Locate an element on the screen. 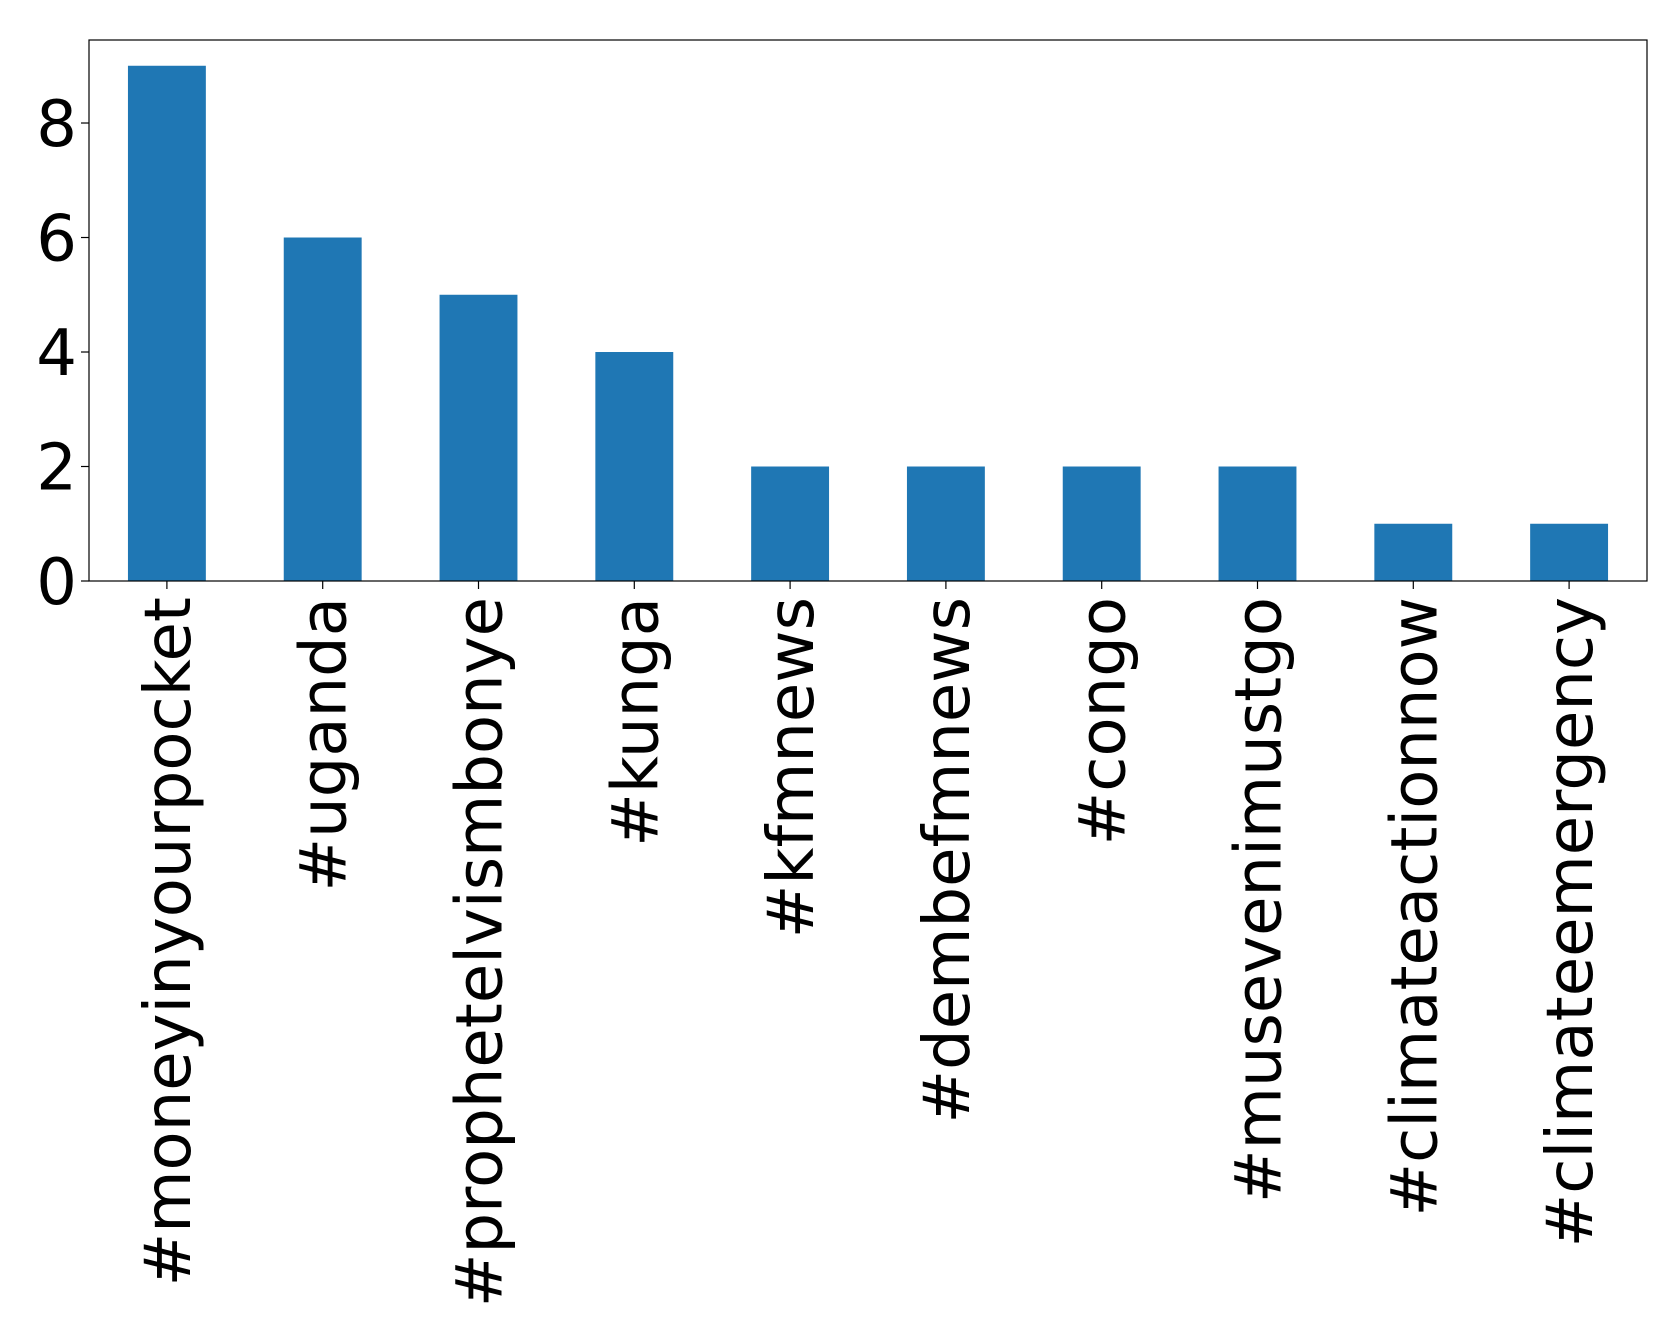  x-tick-label: #prophetelvismbonye is located at coordinates (481, 952).